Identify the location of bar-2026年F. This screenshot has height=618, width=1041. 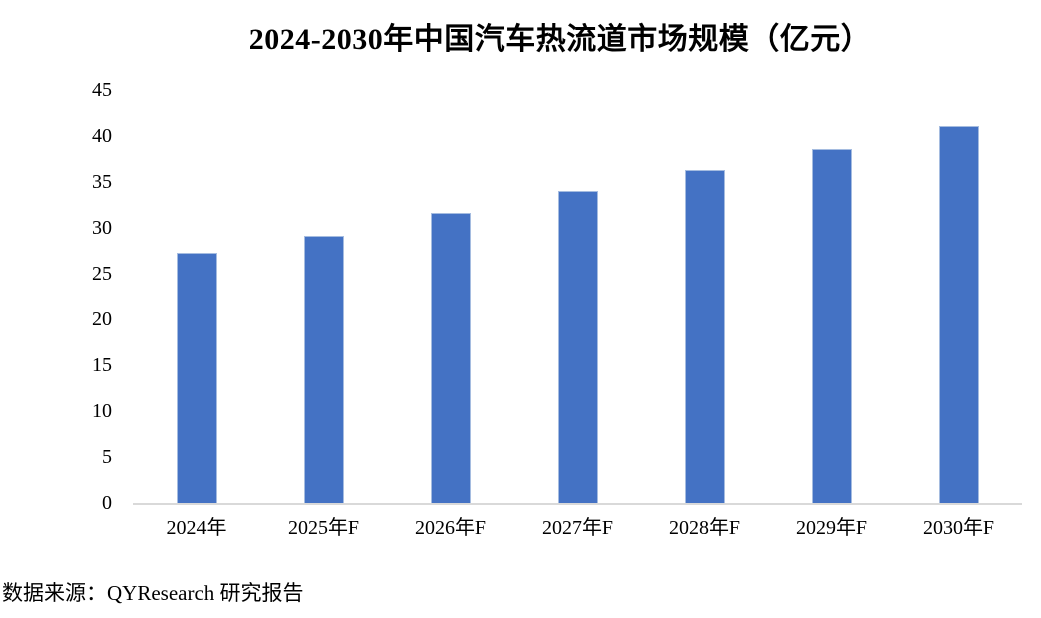
(450, 357).